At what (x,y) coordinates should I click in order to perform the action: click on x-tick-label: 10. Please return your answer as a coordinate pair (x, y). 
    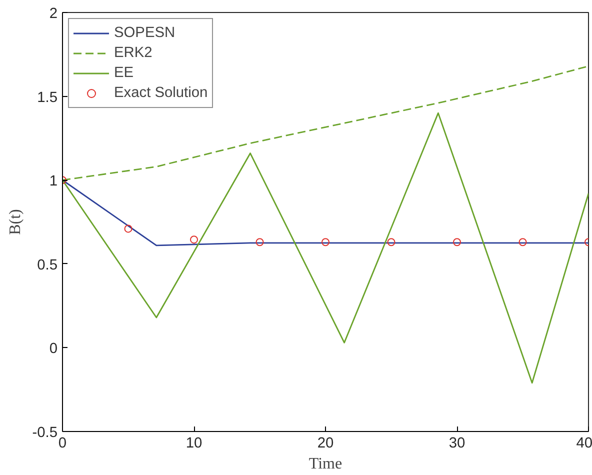
    Looking at the image, I should click on (194, 444).